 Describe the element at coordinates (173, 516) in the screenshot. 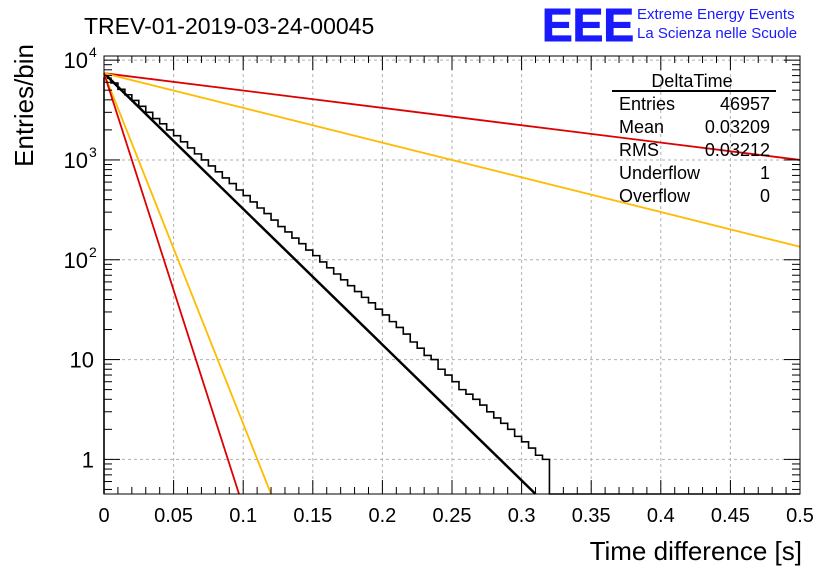

I see `x-tick-label: 0.05` at that location.